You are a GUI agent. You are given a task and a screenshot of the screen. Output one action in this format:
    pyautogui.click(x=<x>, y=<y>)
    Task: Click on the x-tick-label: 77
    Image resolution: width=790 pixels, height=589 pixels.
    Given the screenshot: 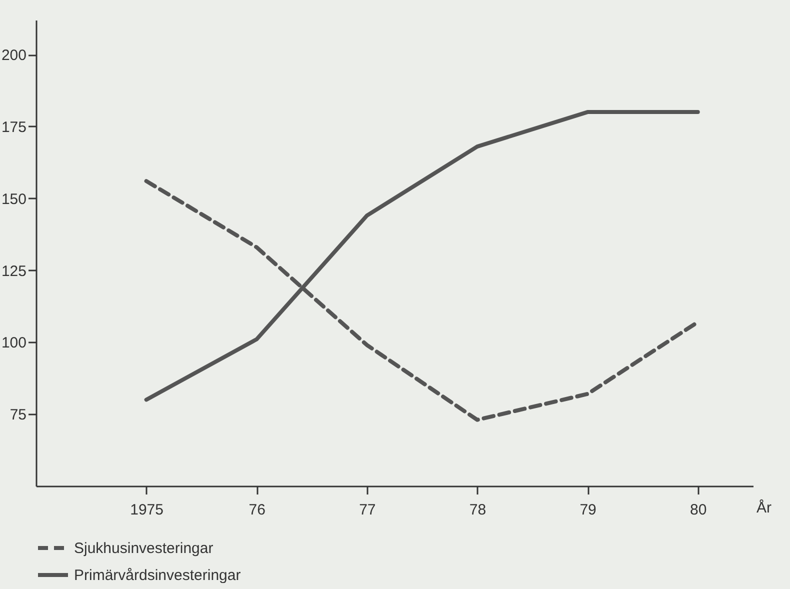 What is the action you would take?
    pyautogui.click(x=367, y=510)
    